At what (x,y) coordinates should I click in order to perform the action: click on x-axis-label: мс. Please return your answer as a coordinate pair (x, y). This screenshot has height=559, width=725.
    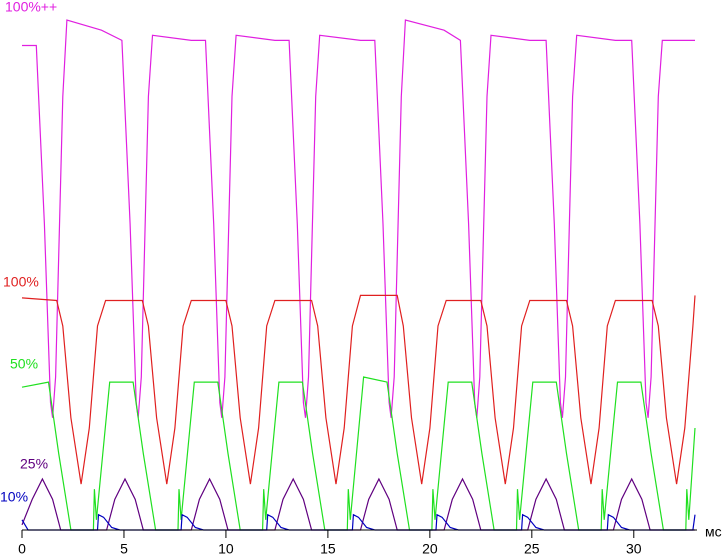
    Looking at the image, I should click on (713, 532).